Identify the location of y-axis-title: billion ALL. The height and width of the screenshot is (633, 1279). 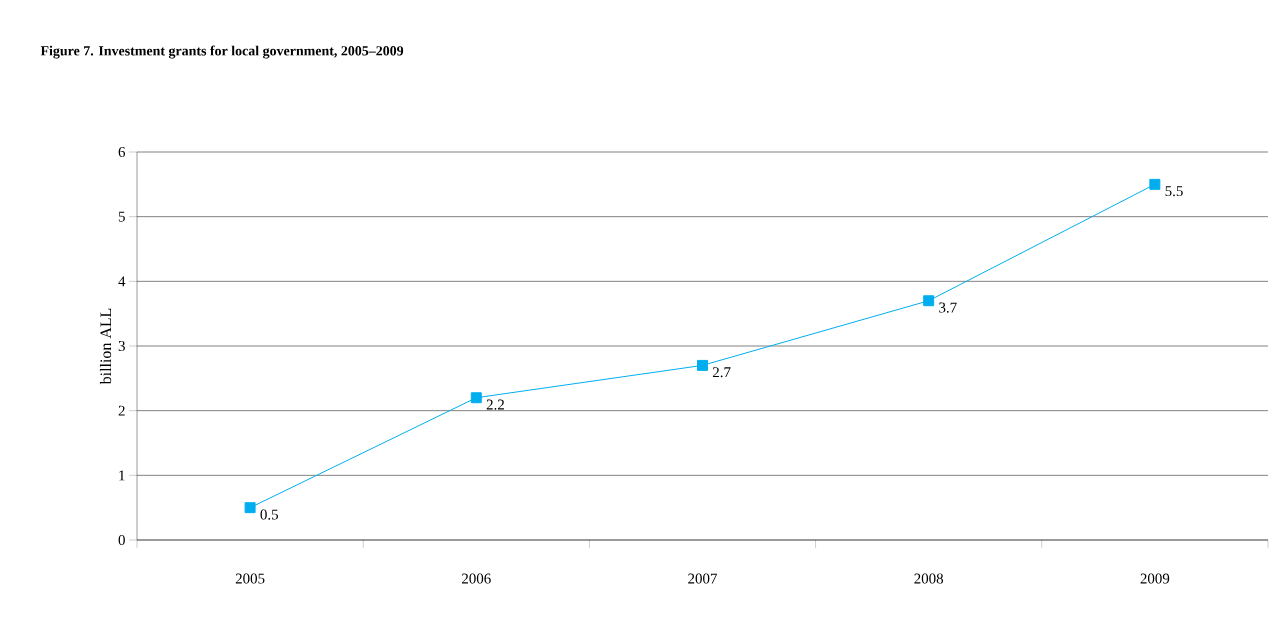
(105, 346).